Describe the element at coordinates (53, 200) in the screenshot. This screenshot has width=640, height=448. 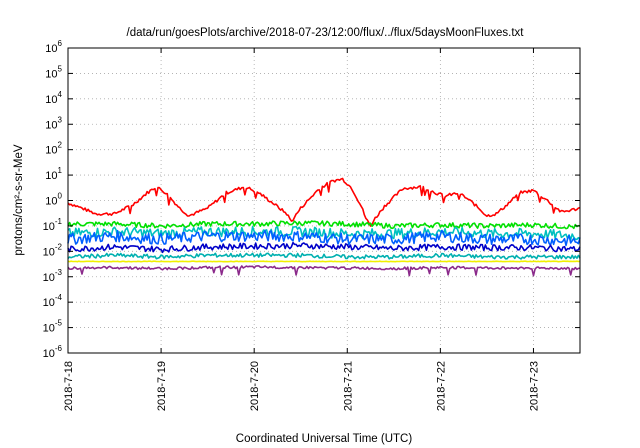
I see `y-tick-label: 10⁰` at that location.